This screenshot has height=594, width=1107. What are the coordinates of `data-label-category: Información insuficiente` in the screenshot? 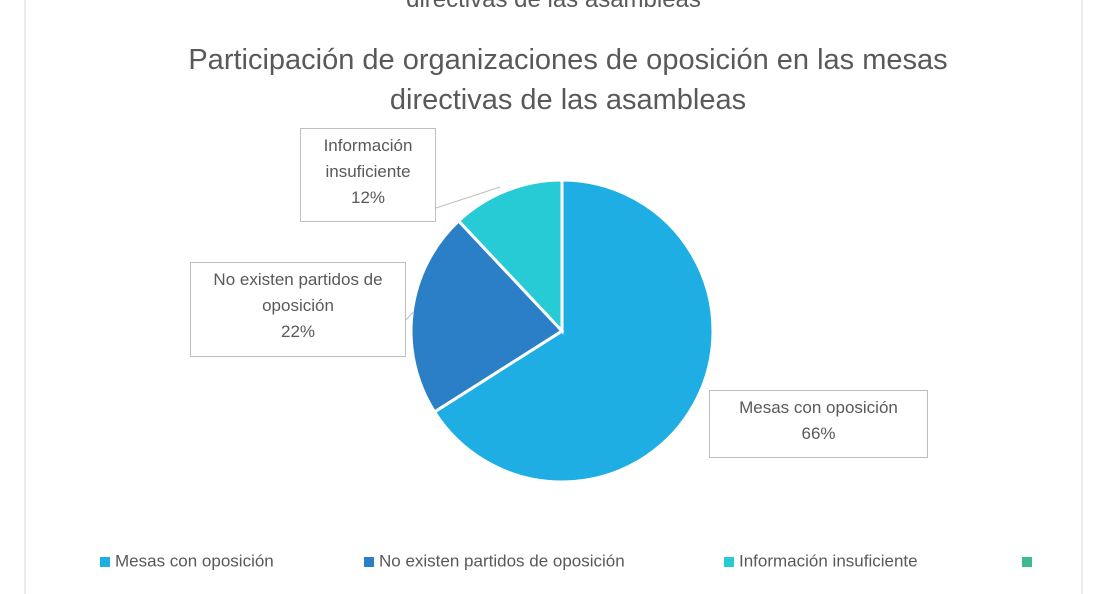 It's located at (368, 158).